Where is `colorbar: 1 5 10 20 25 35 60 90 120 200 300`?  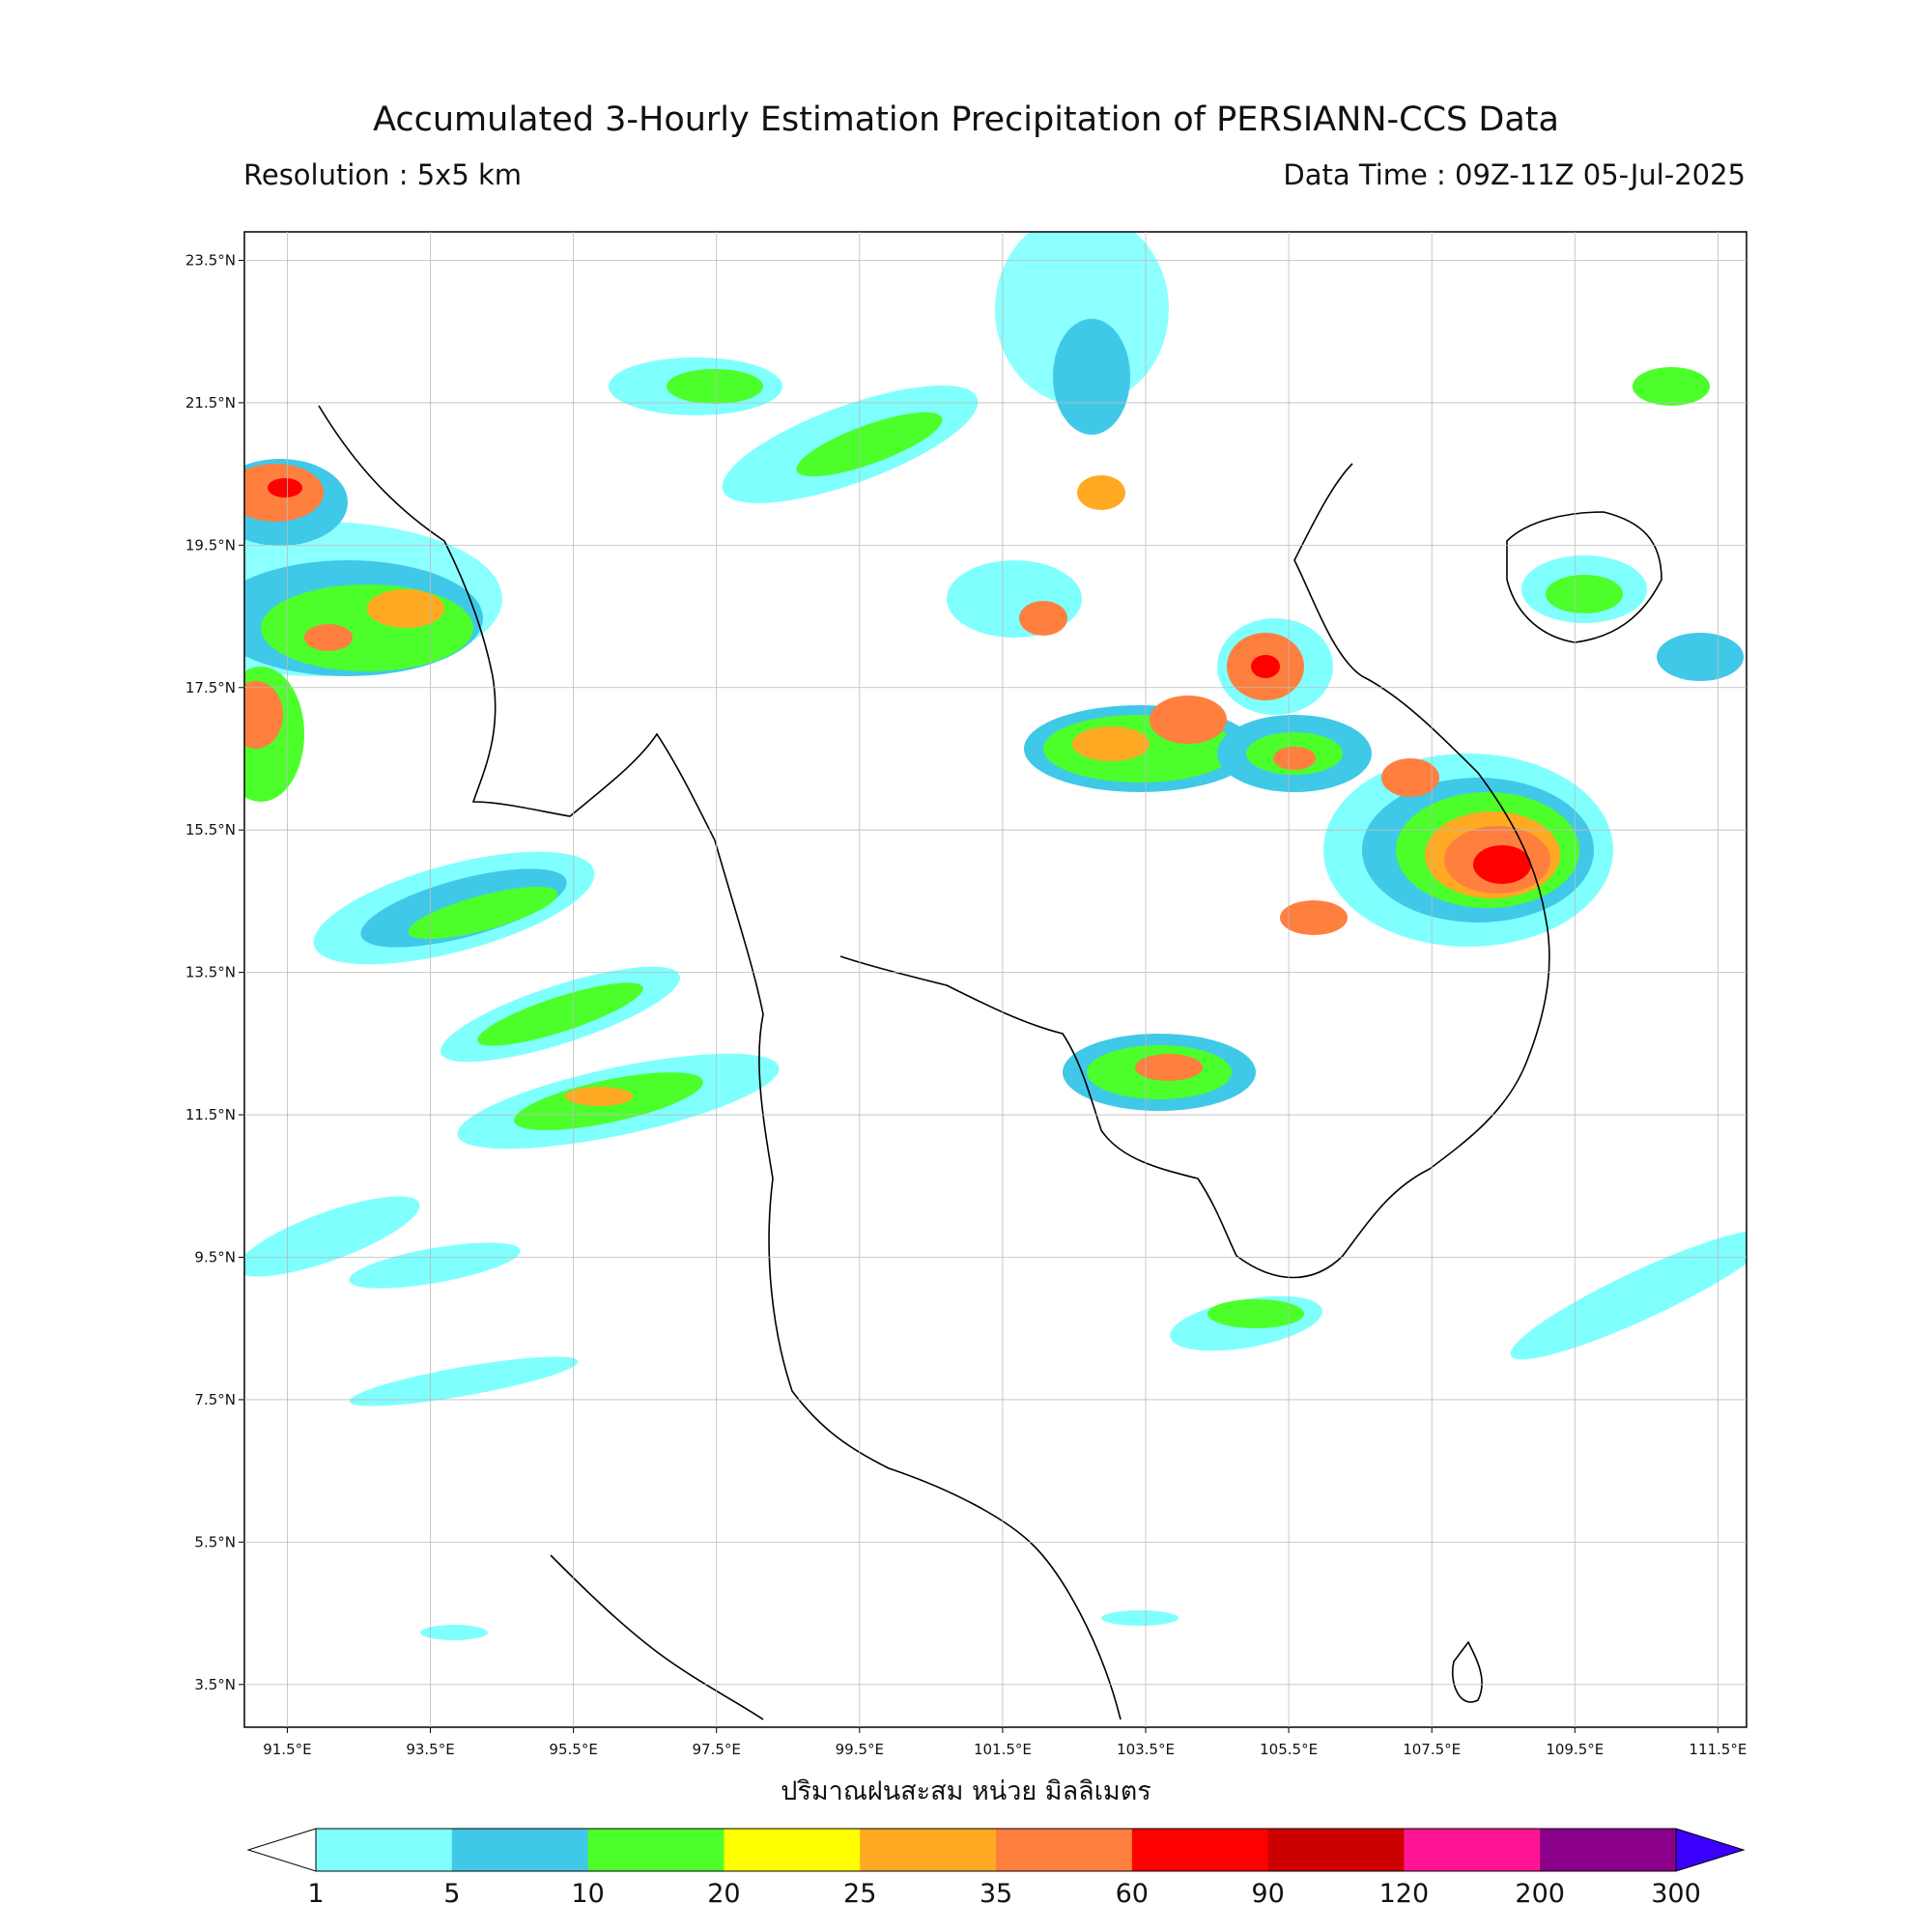 colorbar: 1 5 10 20 25 35 60 90 120 200 300 is located at coordinates (996, 1868).